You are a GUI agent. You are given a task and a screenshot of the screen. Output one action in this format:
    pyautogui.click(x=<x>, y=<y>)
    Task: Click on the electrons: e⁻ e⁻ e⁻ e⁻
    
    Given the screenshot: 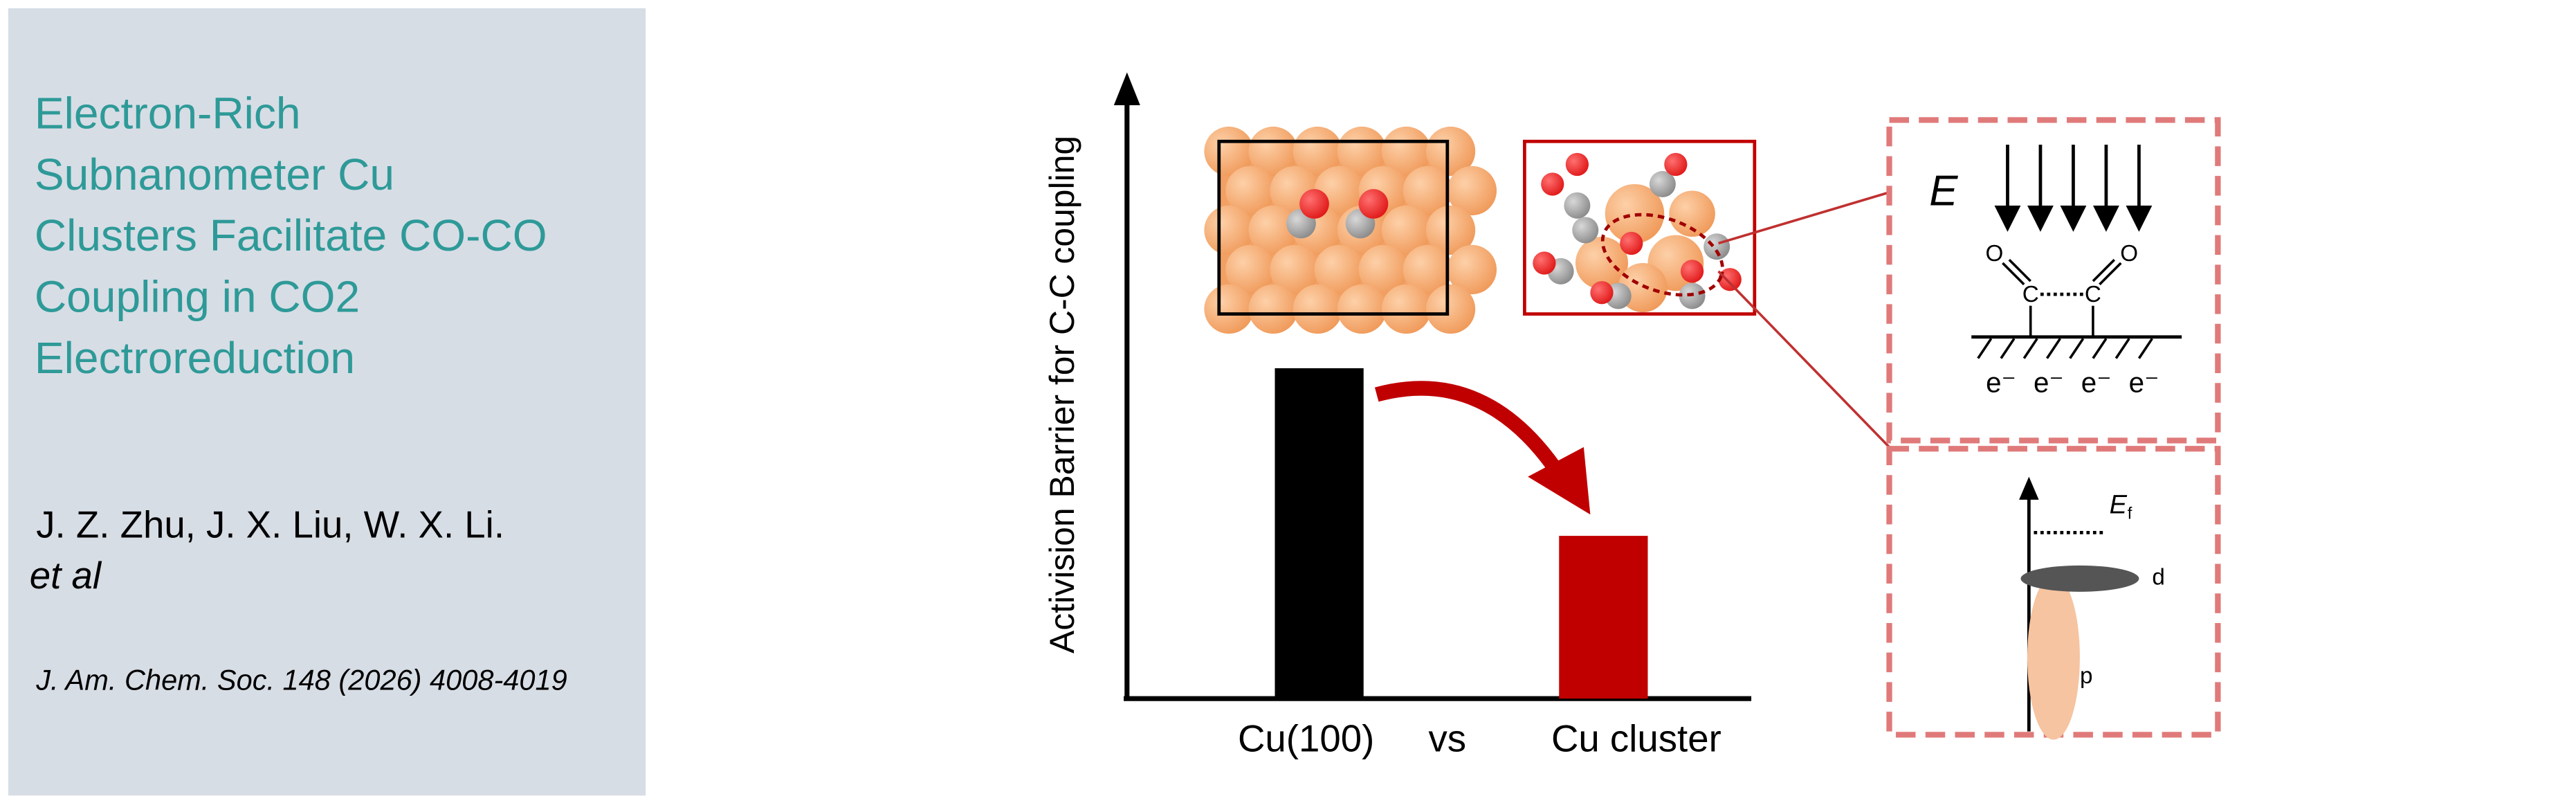 What is the action you would take?
    pyautogui.click(x=2073, y=382)
    